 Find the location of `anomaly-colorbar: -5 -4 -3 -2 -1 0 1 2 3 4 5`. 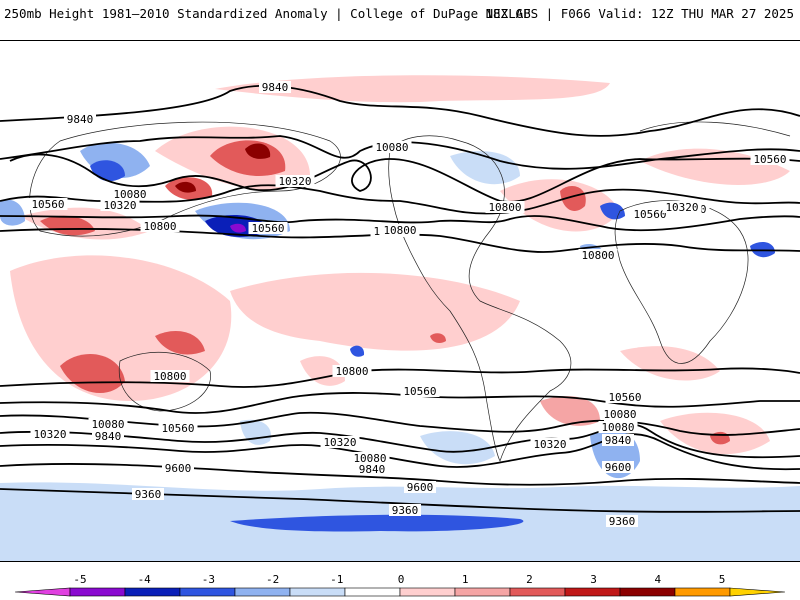

anomaly-colorbar: -5 -4 -3 -2 -1 0 1 2 3 4 5 is located at coordinates (400, 585).